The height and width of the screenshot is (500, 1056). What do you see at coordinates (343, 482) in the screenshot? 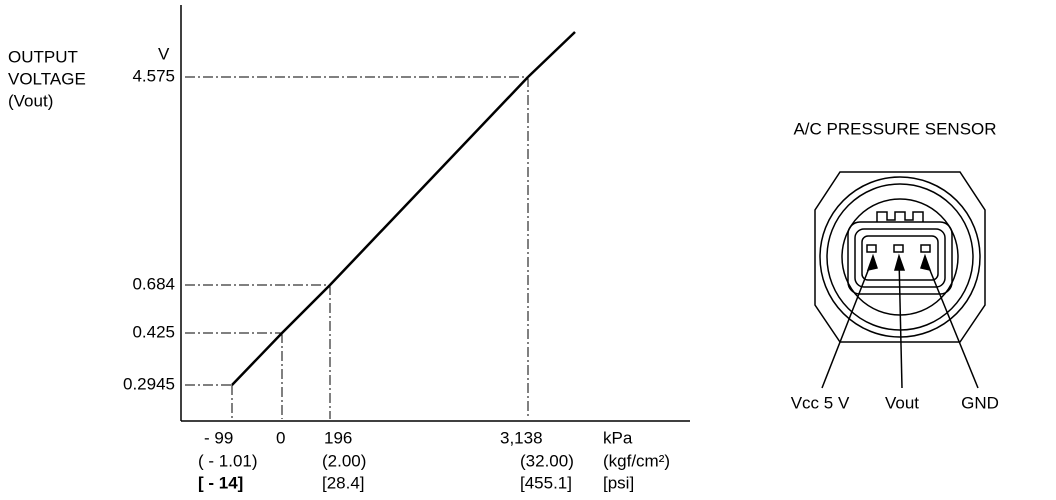
I see `x-psi-label: [28.4]` at bounding box center [343, 482].